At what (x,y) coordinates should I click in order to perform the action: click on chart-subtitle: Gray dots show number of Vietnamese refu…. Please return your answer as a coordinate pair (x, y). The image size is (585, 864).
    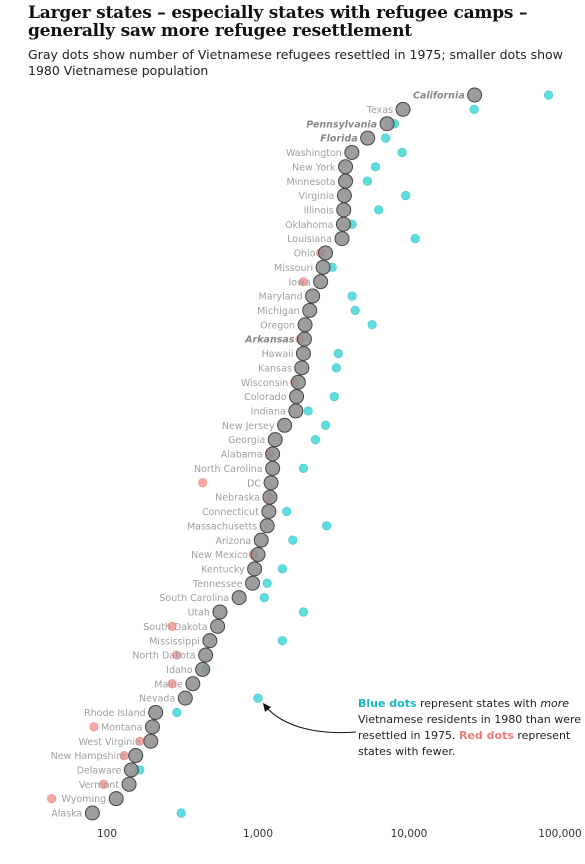
    Looking at the image, I should click on (295, 62).